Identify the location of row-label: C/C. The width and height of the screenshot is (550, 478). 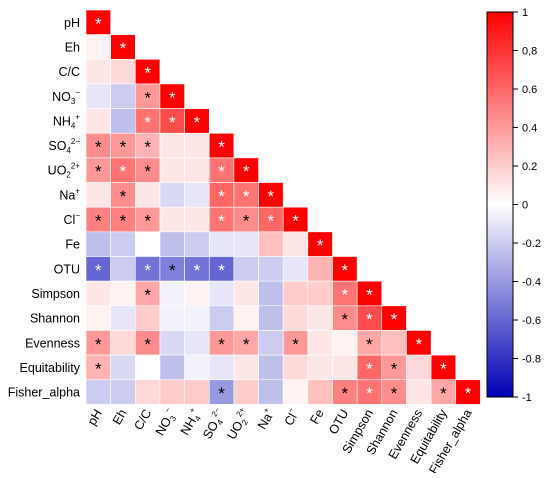
(69, 72).